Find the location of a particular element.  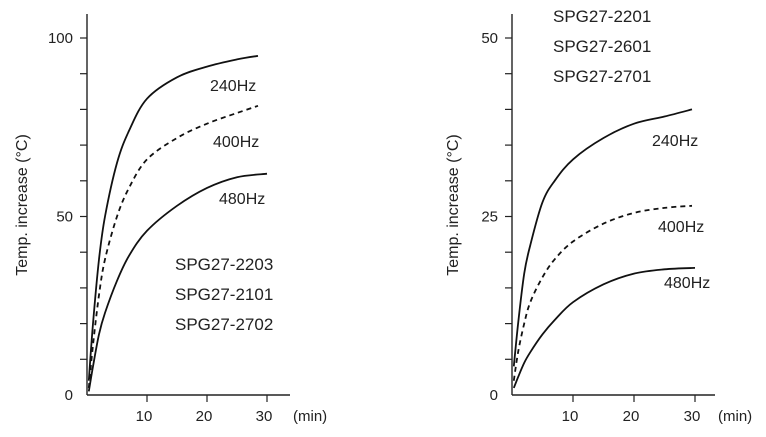

y-tick-label: 100 is located at coordinates (60, 38).